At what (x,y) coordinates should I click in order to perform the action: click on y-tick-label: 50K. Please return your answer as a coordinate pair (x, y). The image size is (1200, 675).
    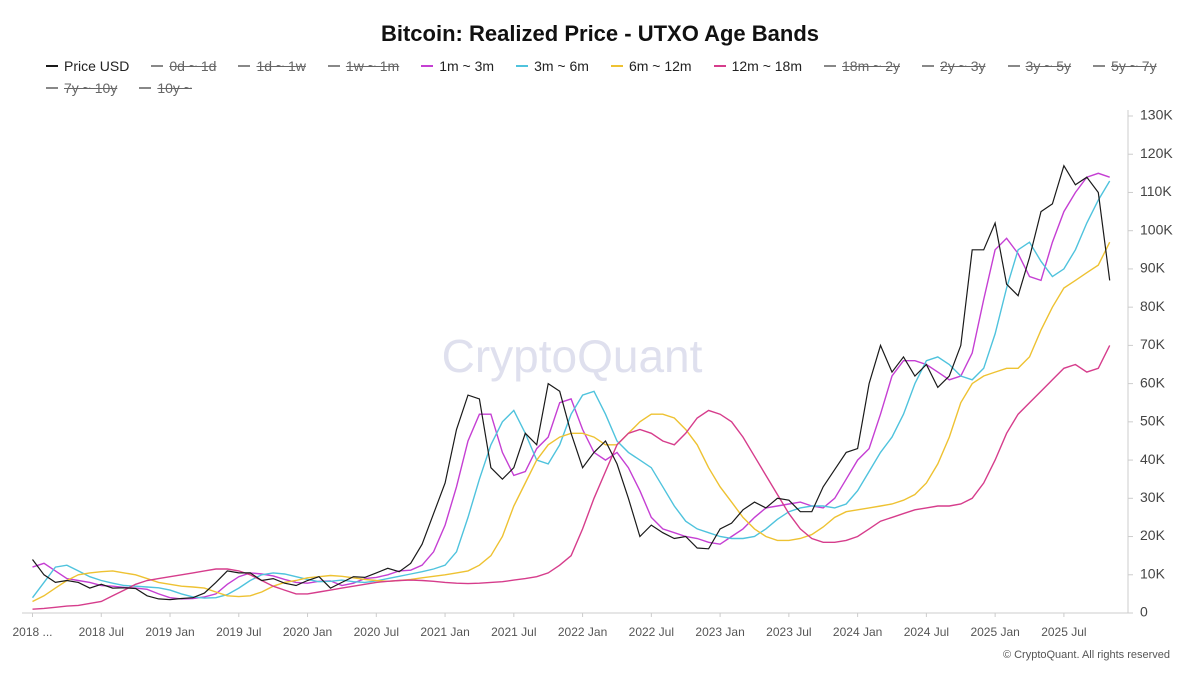
    Looking at the image, I should click on (1153, 421).